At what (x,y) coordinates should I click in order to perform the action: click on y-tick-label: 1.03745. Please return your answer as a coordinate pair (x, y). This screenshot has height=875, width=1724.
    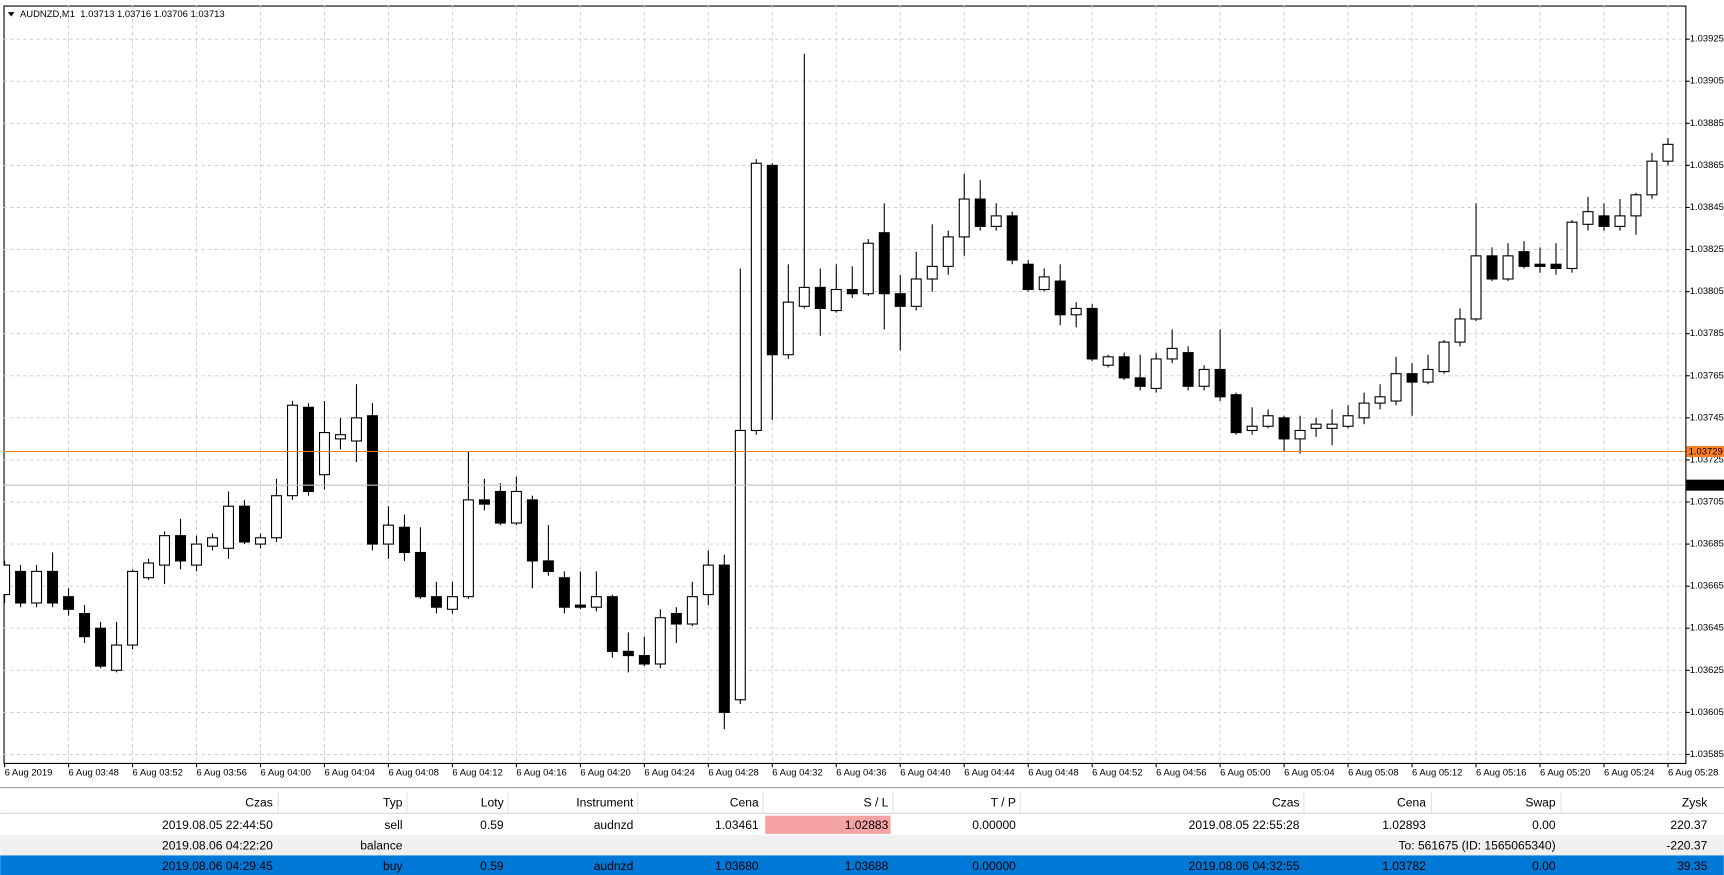
    Looking at the image, I should click on (1707, 417).